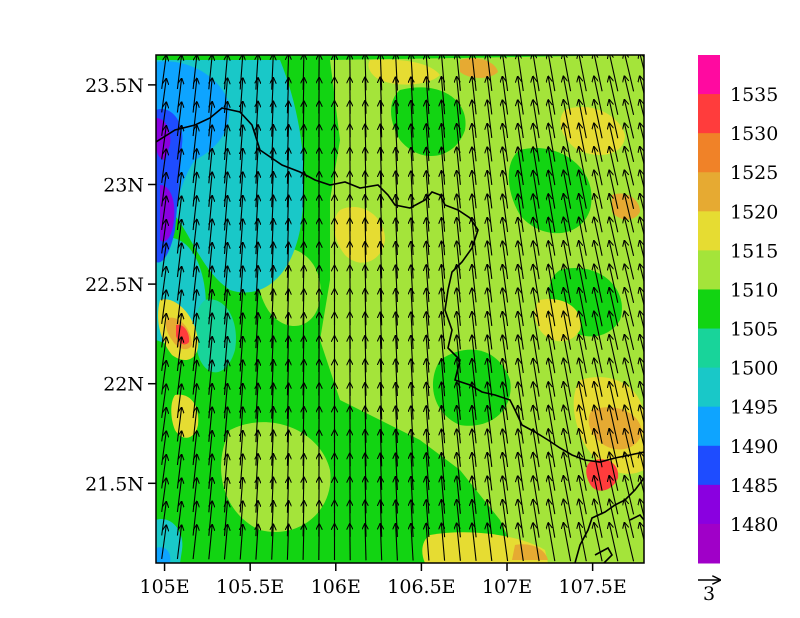 The width and height of the screenshot is (800, 618). Describe the element at coordinates (754, 251) in the screenshot. I see `colorbar-level-label: 1515` at that location.